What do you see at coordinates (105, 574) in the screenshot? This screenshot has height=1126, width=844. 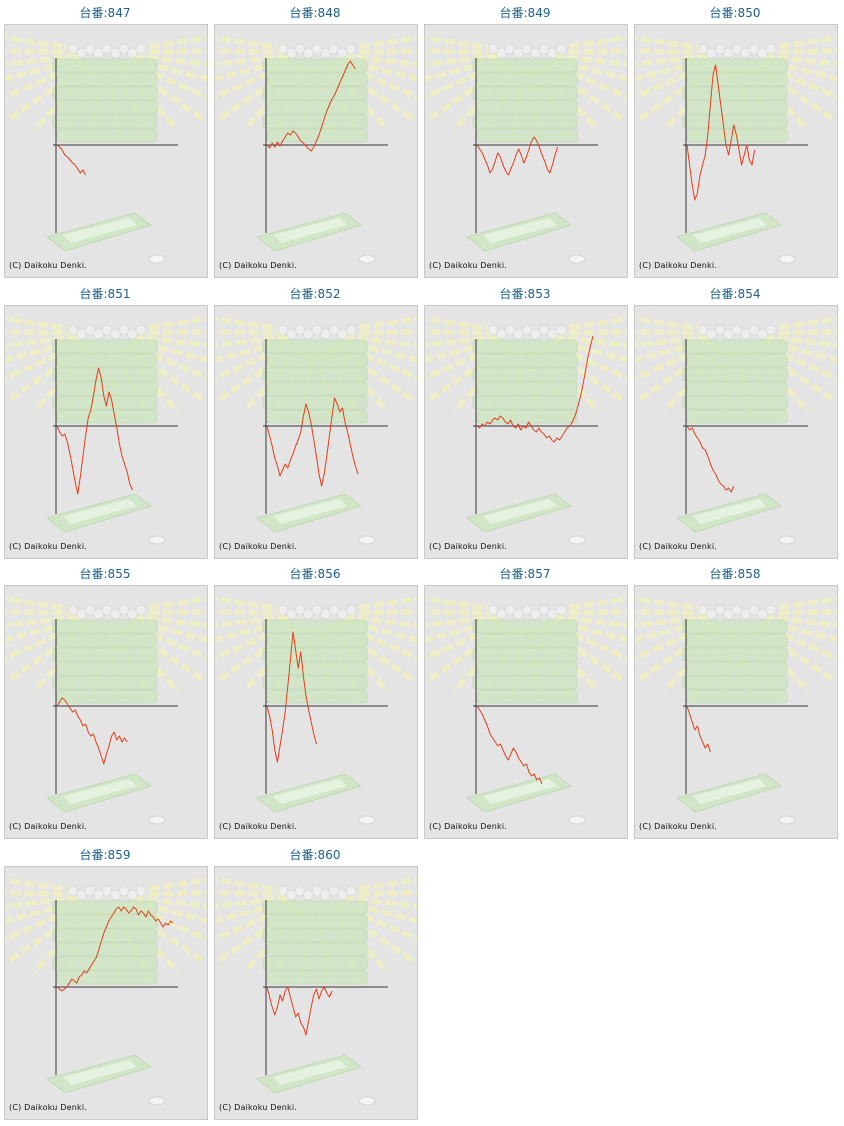 I see `machine-number-link: 台番:855` at bounding box center [105, 574].